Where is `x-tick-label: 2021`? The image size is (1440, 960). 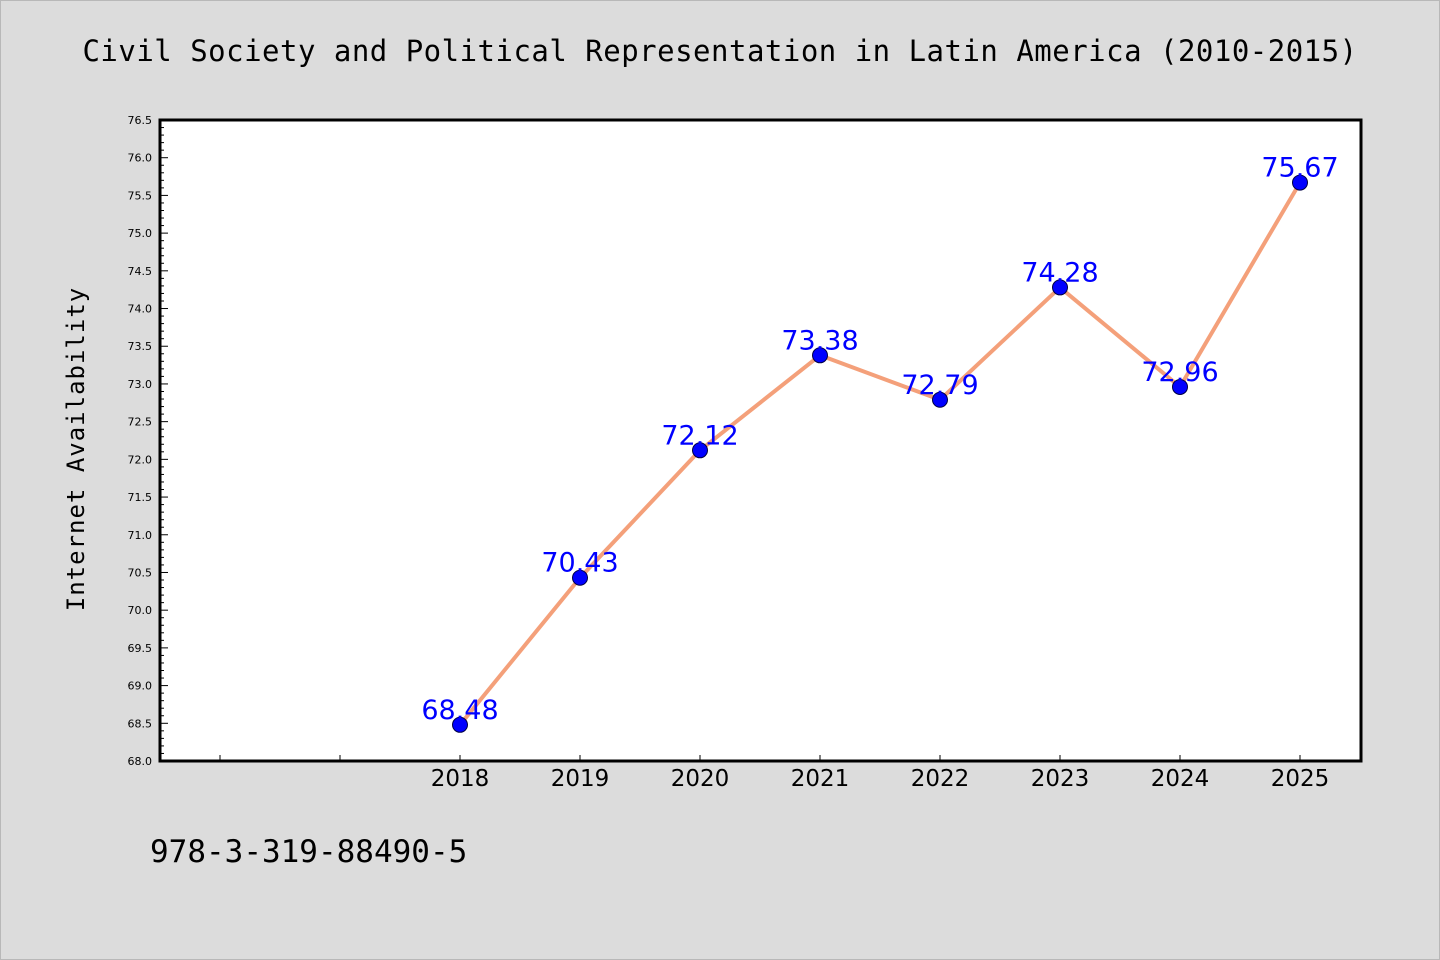 x-tick-label: 2021 is located at coordinates (820, 779).